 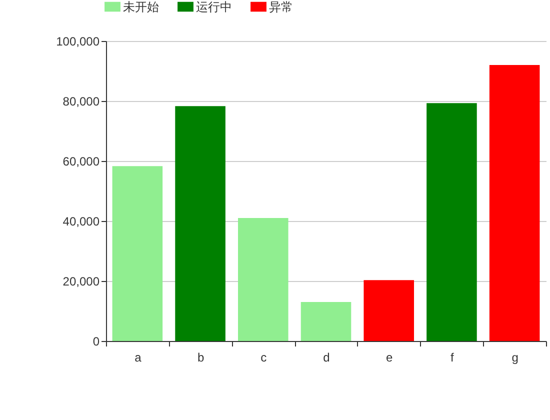 I want to click on x-tick-label: g, so click(x=515, y=357).